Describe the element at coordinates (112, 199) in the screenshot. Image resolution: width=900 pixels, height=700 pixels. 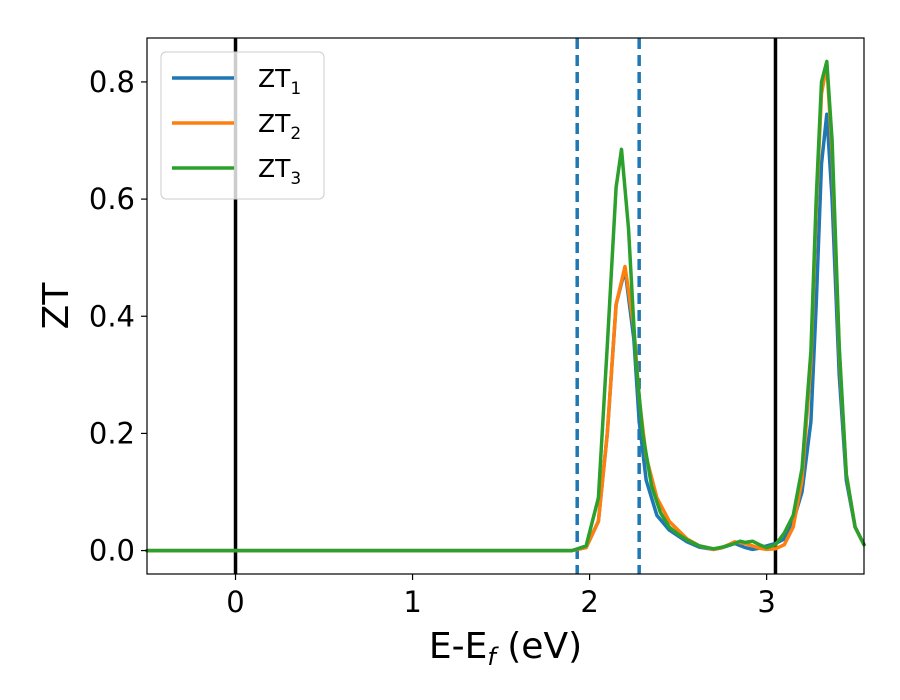
I see `y-tick-label: 0.6` at that location.